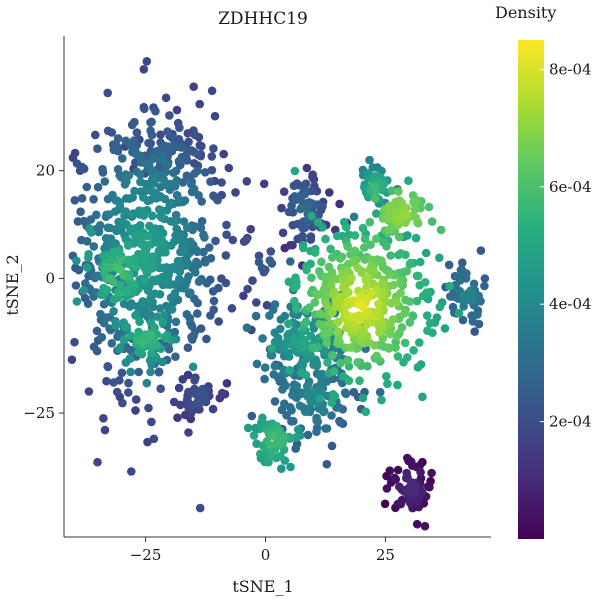 This screenshot has width=600, height=603. Describe the element at coordinates (385, 555) in the screenshot. I see `x-tick-label: 25` at that location.